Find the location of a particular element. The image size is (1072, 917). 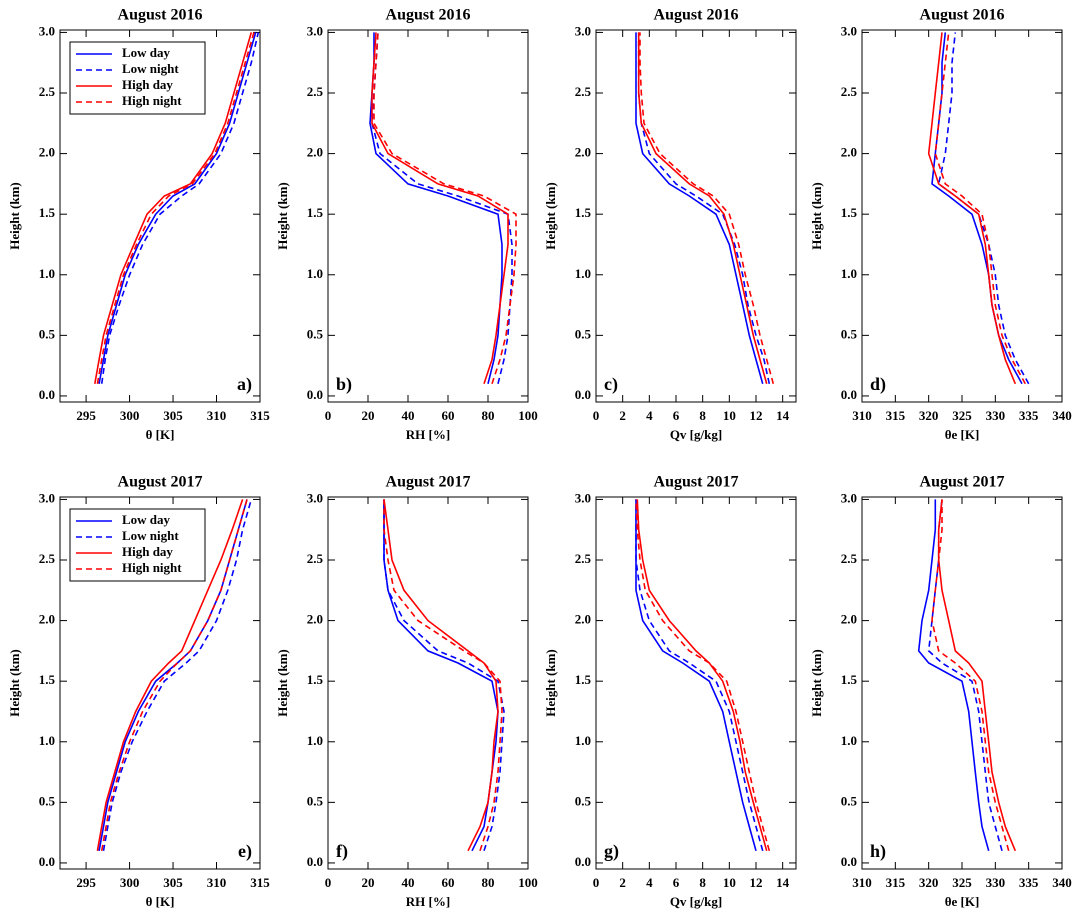

x-tick-label: 300 is located at coordinates (130, 415).